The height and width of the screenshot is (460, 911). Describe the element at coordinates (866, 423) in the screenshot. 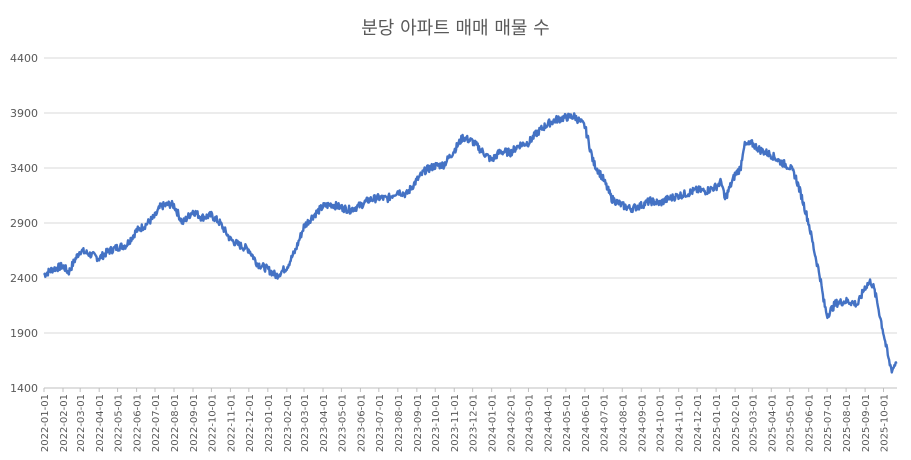

I see `x-tick-label: 2025-09-01` at that location.